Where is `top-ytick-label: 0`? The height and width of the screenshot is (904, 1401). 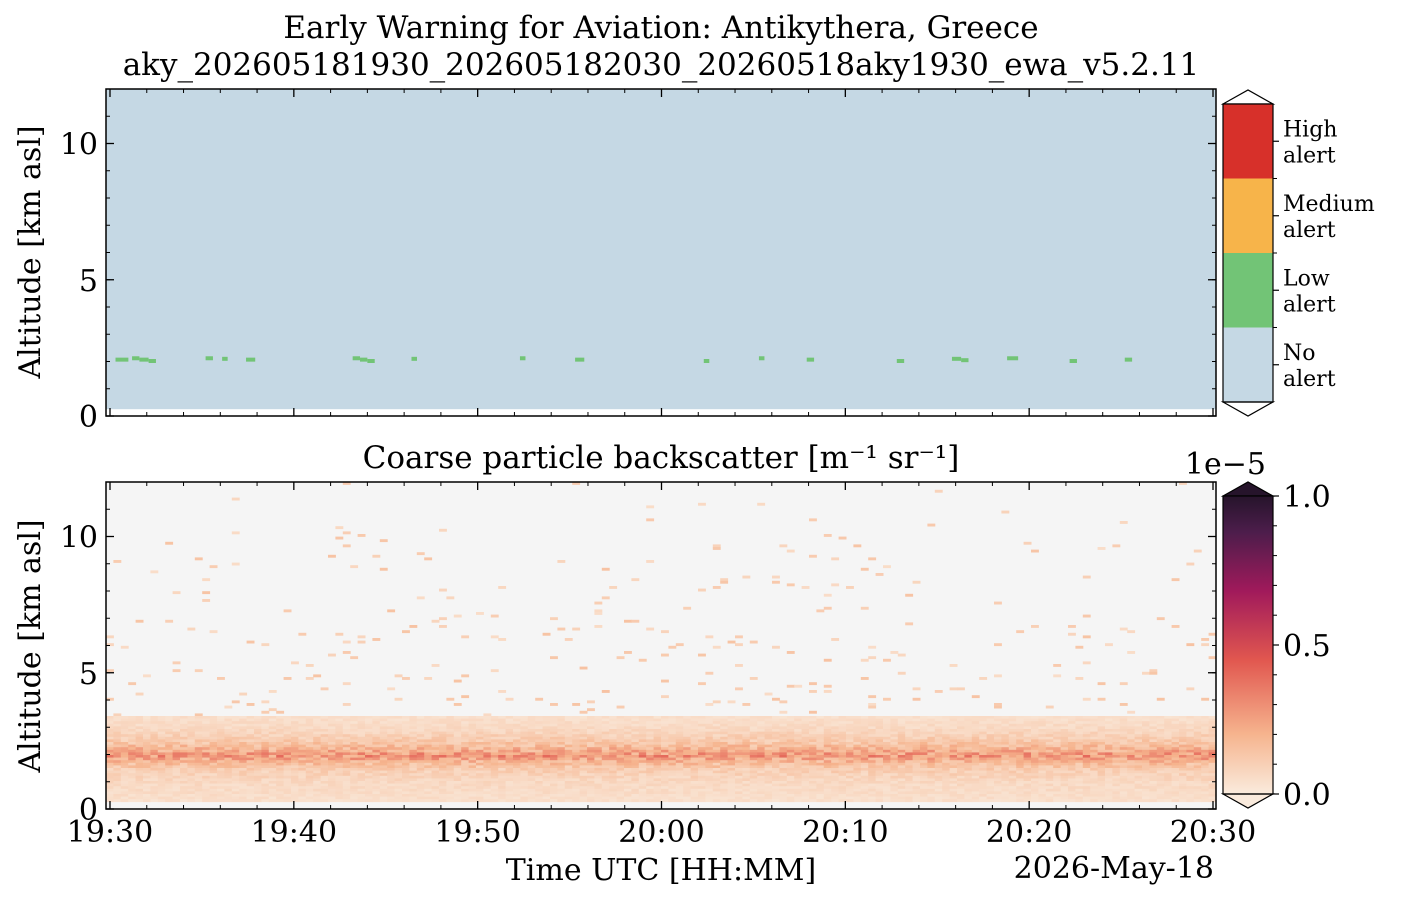 top-ytick-label: 0 is located at coordinates (88, 417).